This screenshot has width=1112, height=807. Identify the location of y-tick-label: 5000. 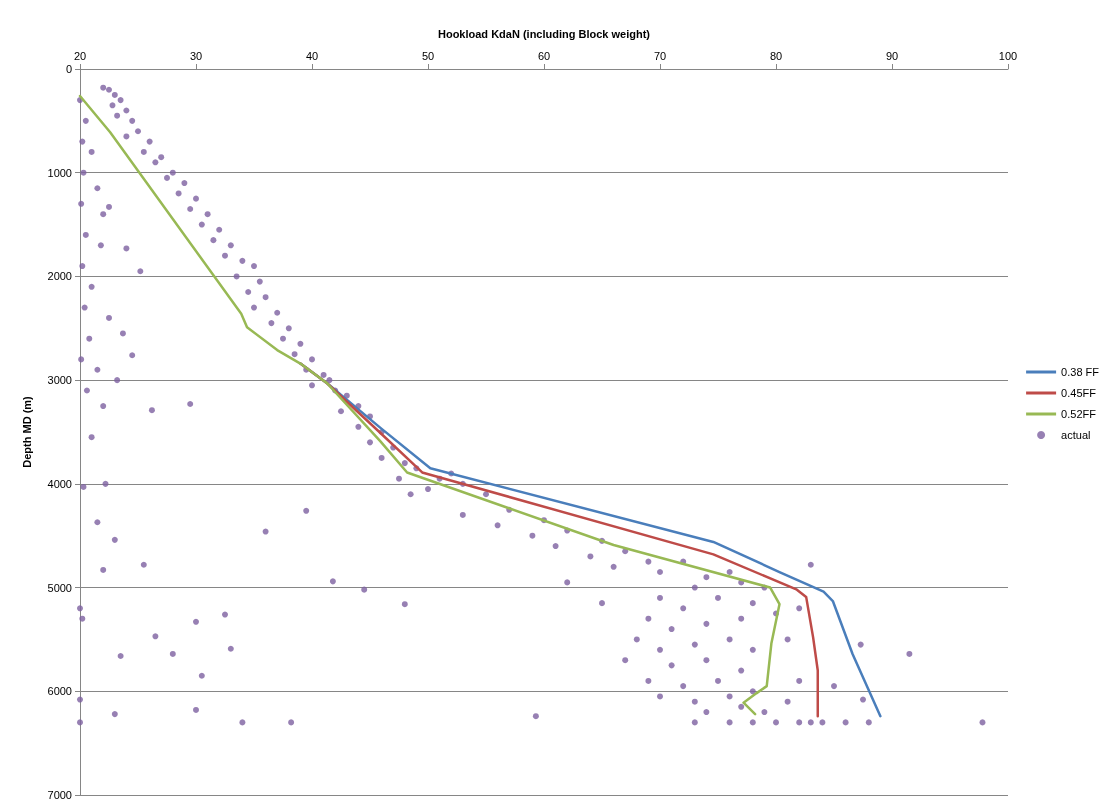
(59, 587).